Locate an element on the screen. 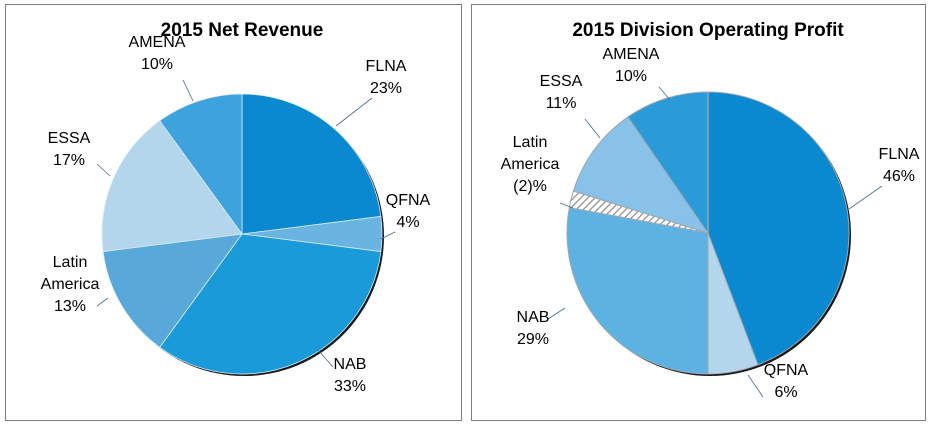  data-label-essa: ESSA 11% is located at coordinates (561, 92).